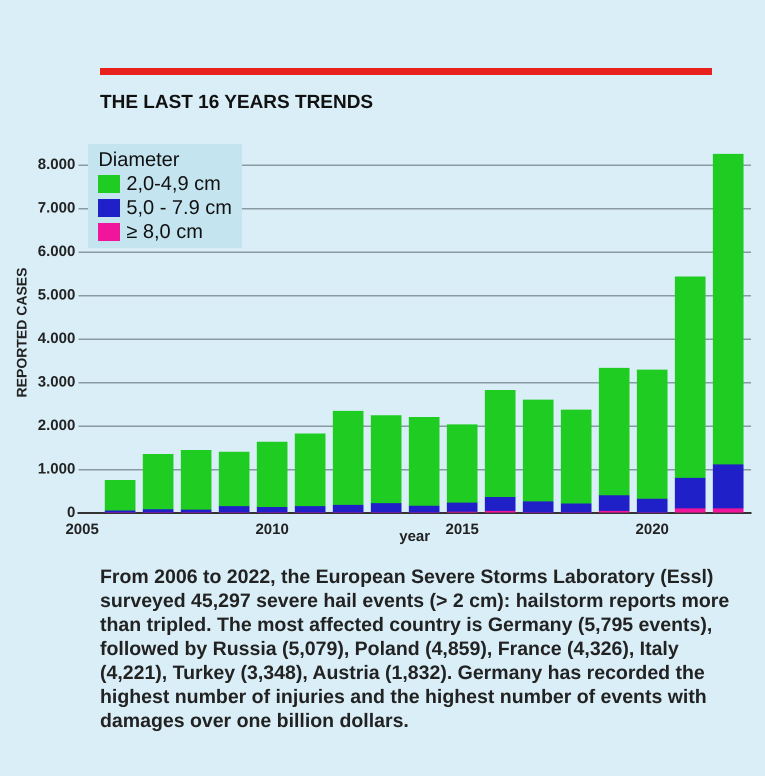 The image size is (765, 776). What do you see at coordinates (82, 529) in the screenshot?
I see `x-tick-label: 2005` at bounding box center [82, 529].